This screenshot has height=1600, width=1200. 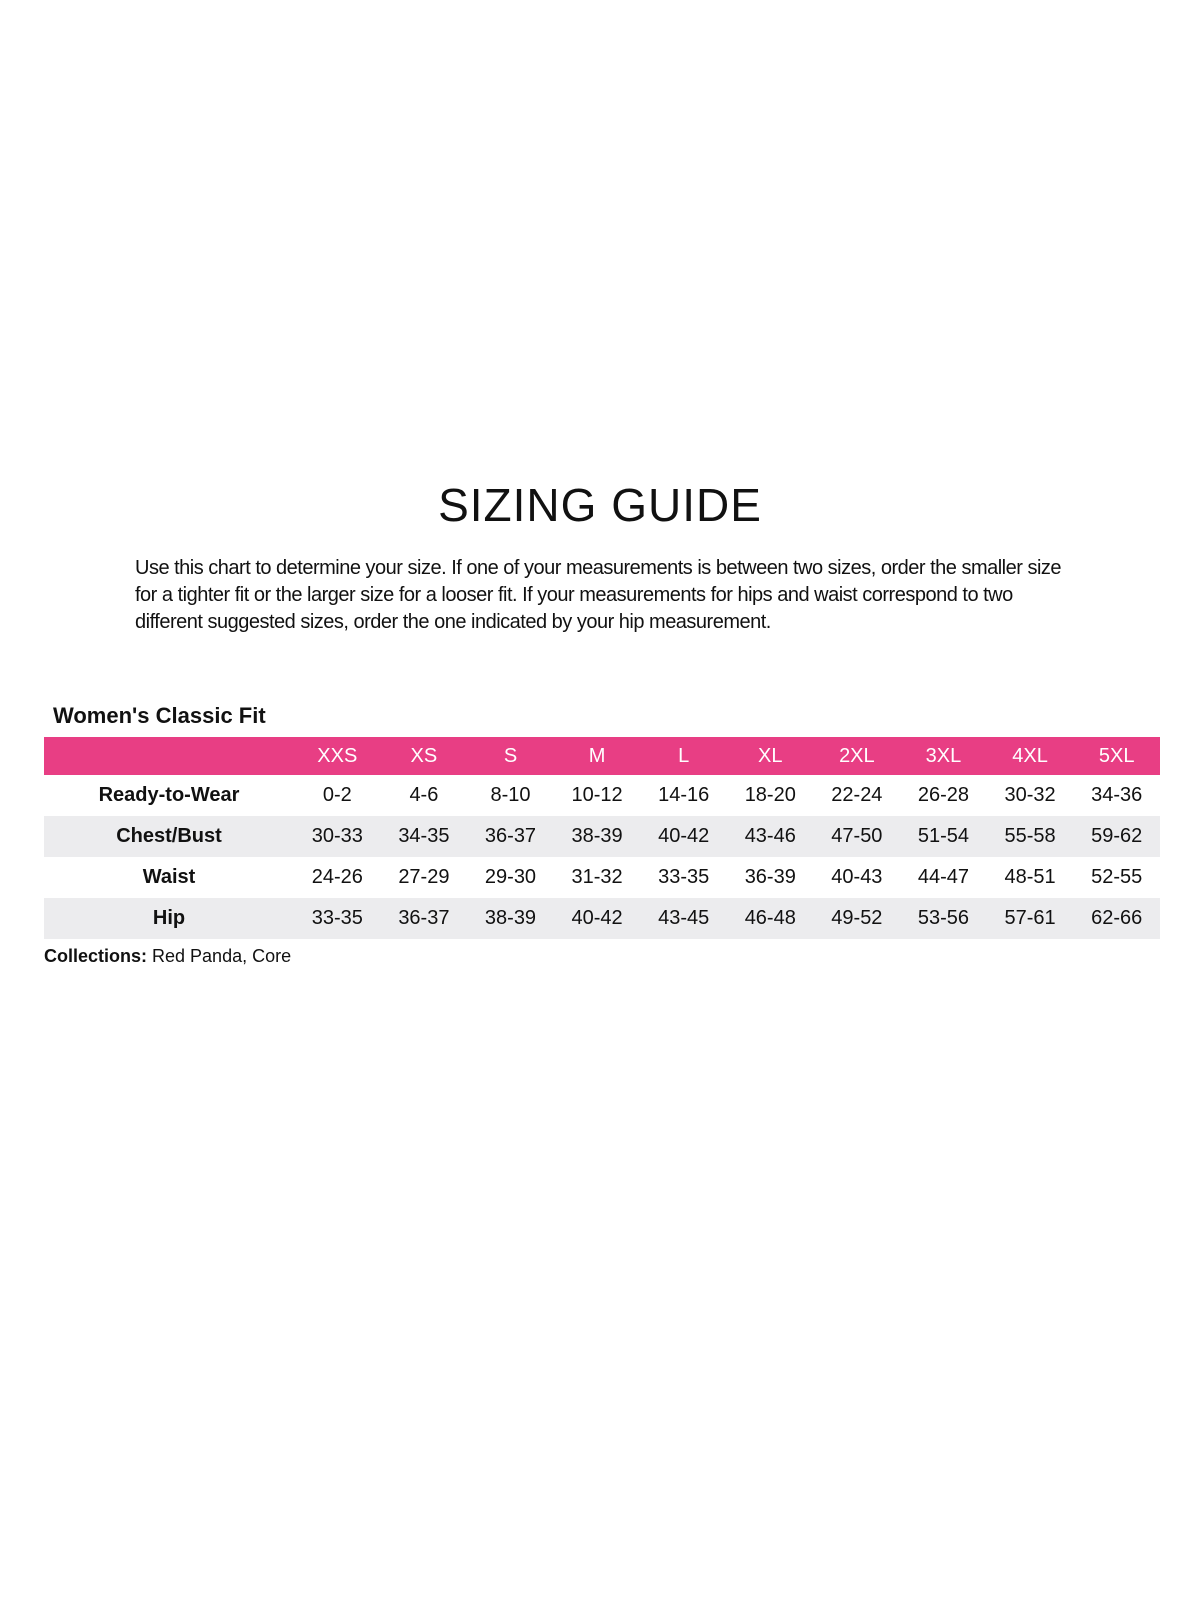 What do you see at coordinates (943, 918) in the screenshot?
I see `table-cell: 53-56` at bounding box center [943, 918].